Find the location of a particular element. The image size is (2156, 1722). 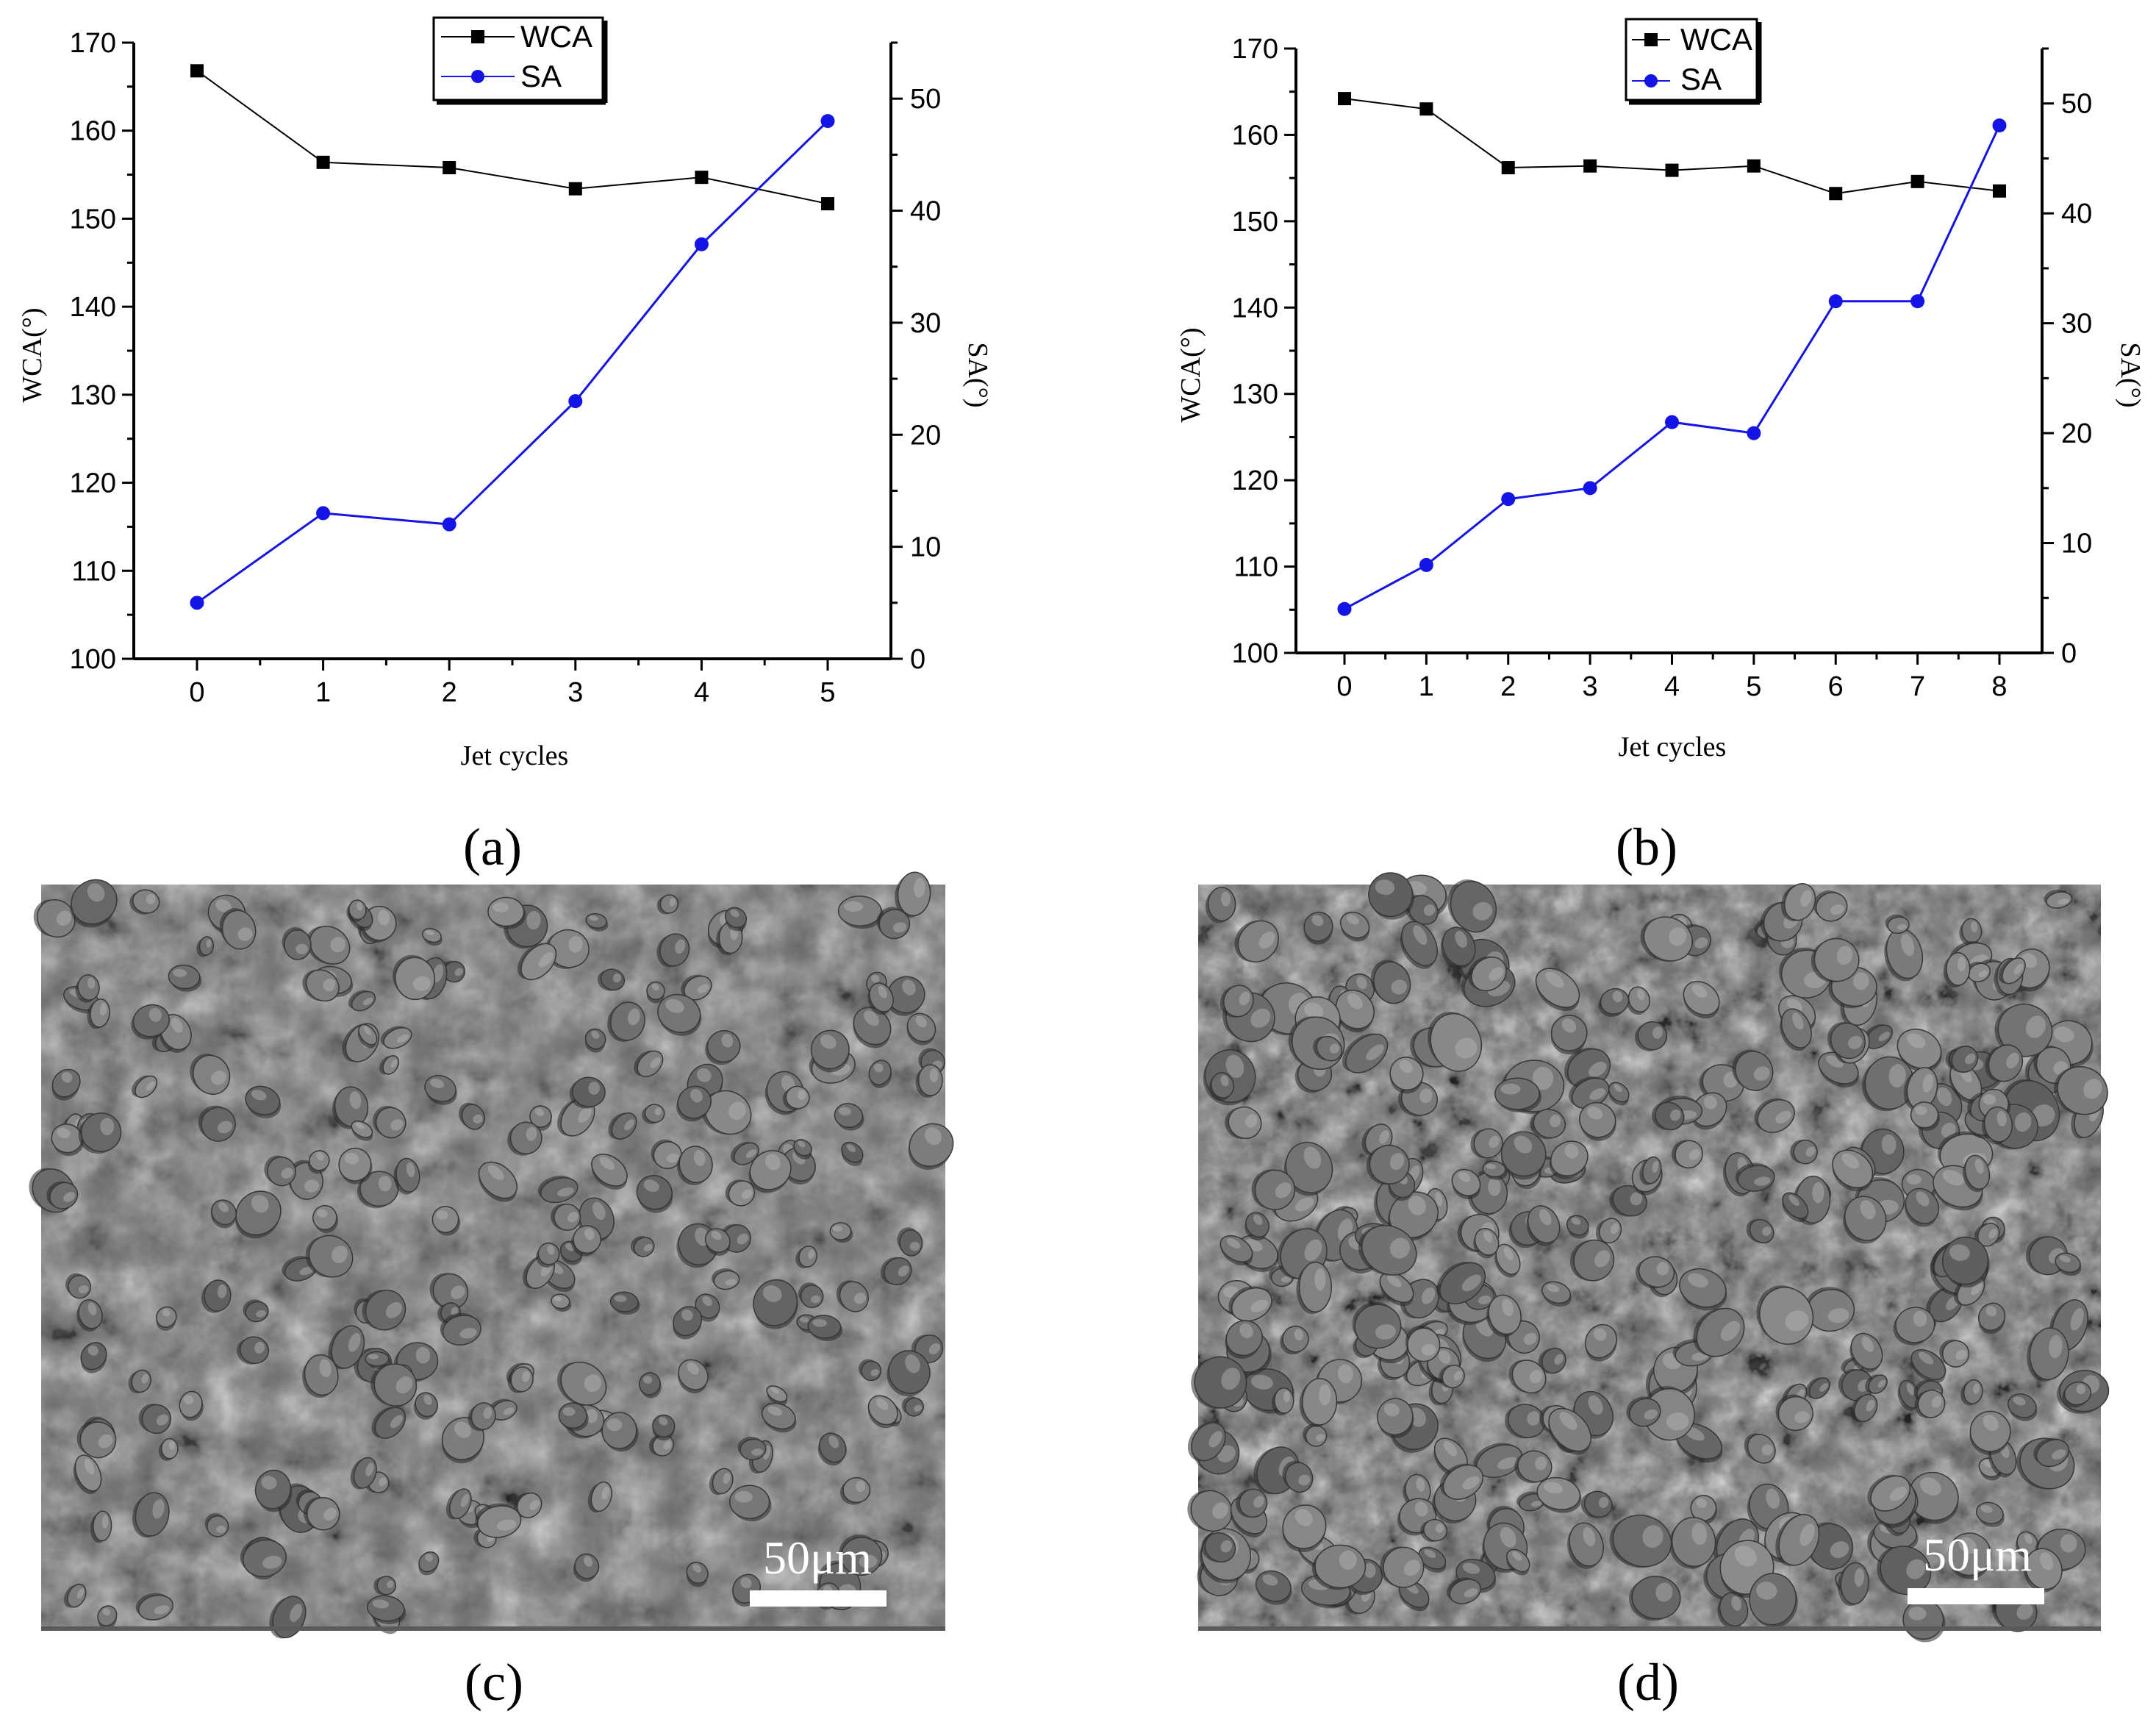

right-tick-label: 50 is located at coordinates (2076, 104).